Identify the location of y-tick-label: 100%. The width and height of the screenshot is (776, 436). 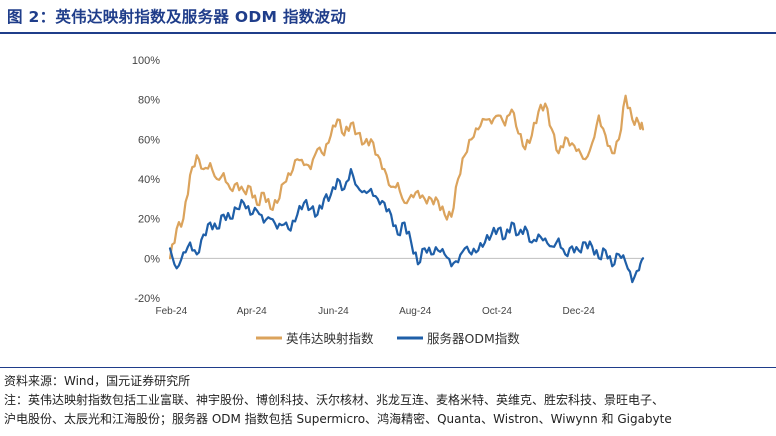
(146, 61).